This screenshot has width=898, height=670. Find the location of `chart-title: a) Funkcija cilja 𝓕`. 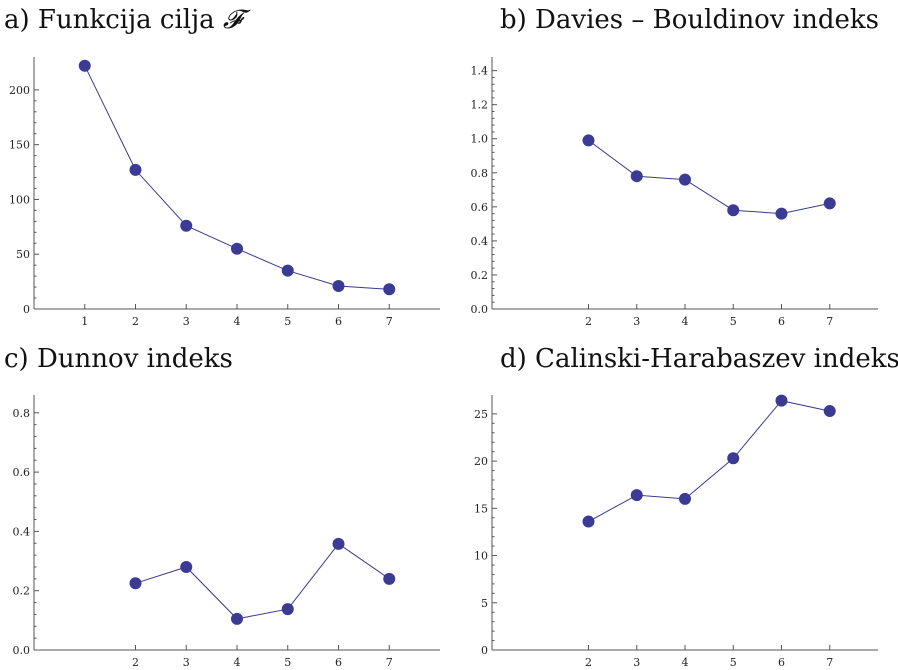

chart-title: a) Funkcija cilja 𝓕 is located at coordinates (127, 20).